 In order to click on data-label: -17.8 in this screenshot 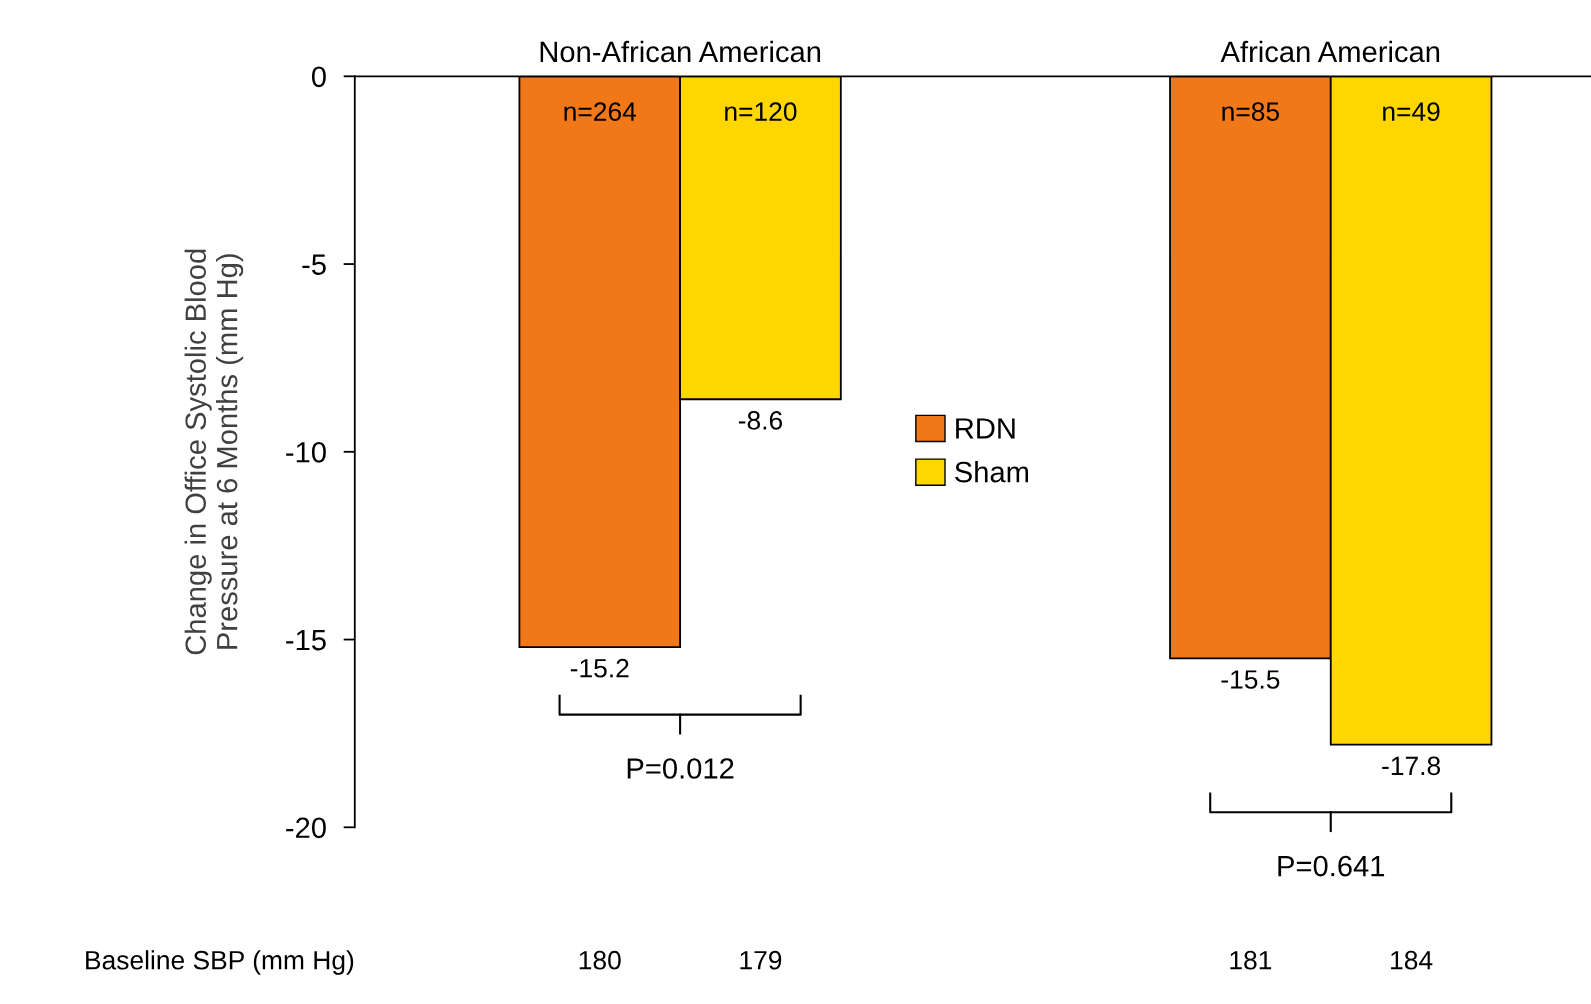, I will do `click(1411, 766)`.